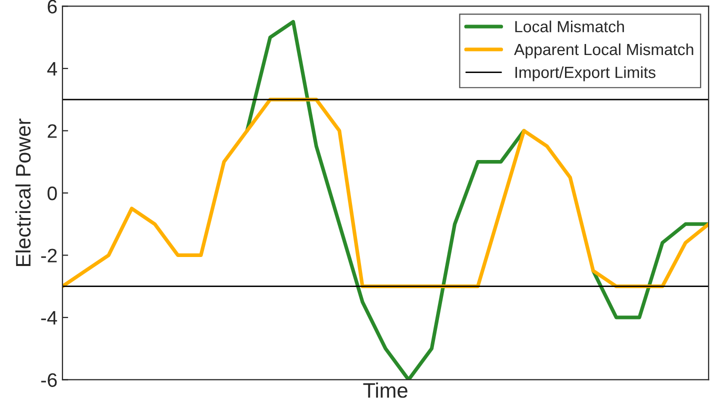 Image resolution: width=710 pixels, height=415 pixels. What do you see at coordinates (49, 318) in the screenshot?
I see `y-tick-label: -4` at bounding box center [49, 318].